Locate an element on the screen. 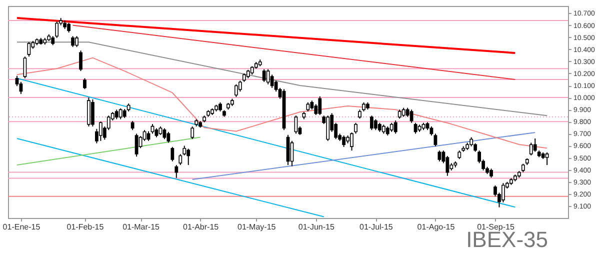 The height and width of the screenshot is (272, 601). x-tick-label: 01-Sep-15 is located at coordinates (496, 227).